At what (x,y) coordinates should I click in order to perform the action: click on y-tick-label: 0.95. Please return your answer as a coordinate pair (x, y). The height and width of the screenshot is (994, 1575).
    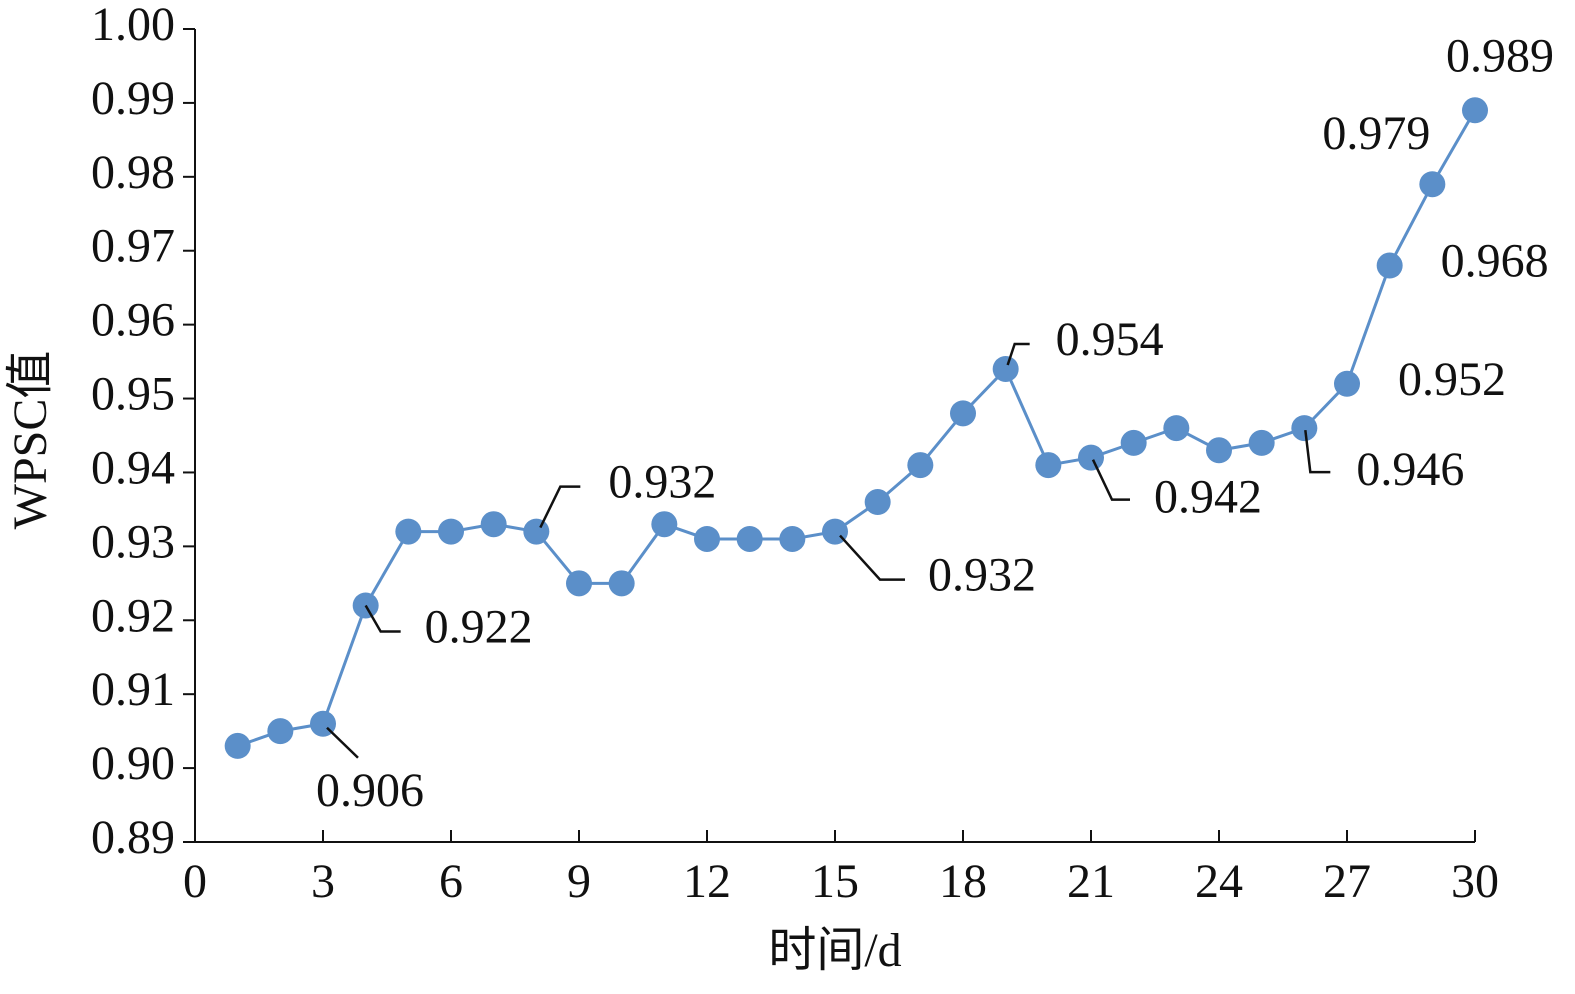
    Looking at the image, I should click on (133, 394).